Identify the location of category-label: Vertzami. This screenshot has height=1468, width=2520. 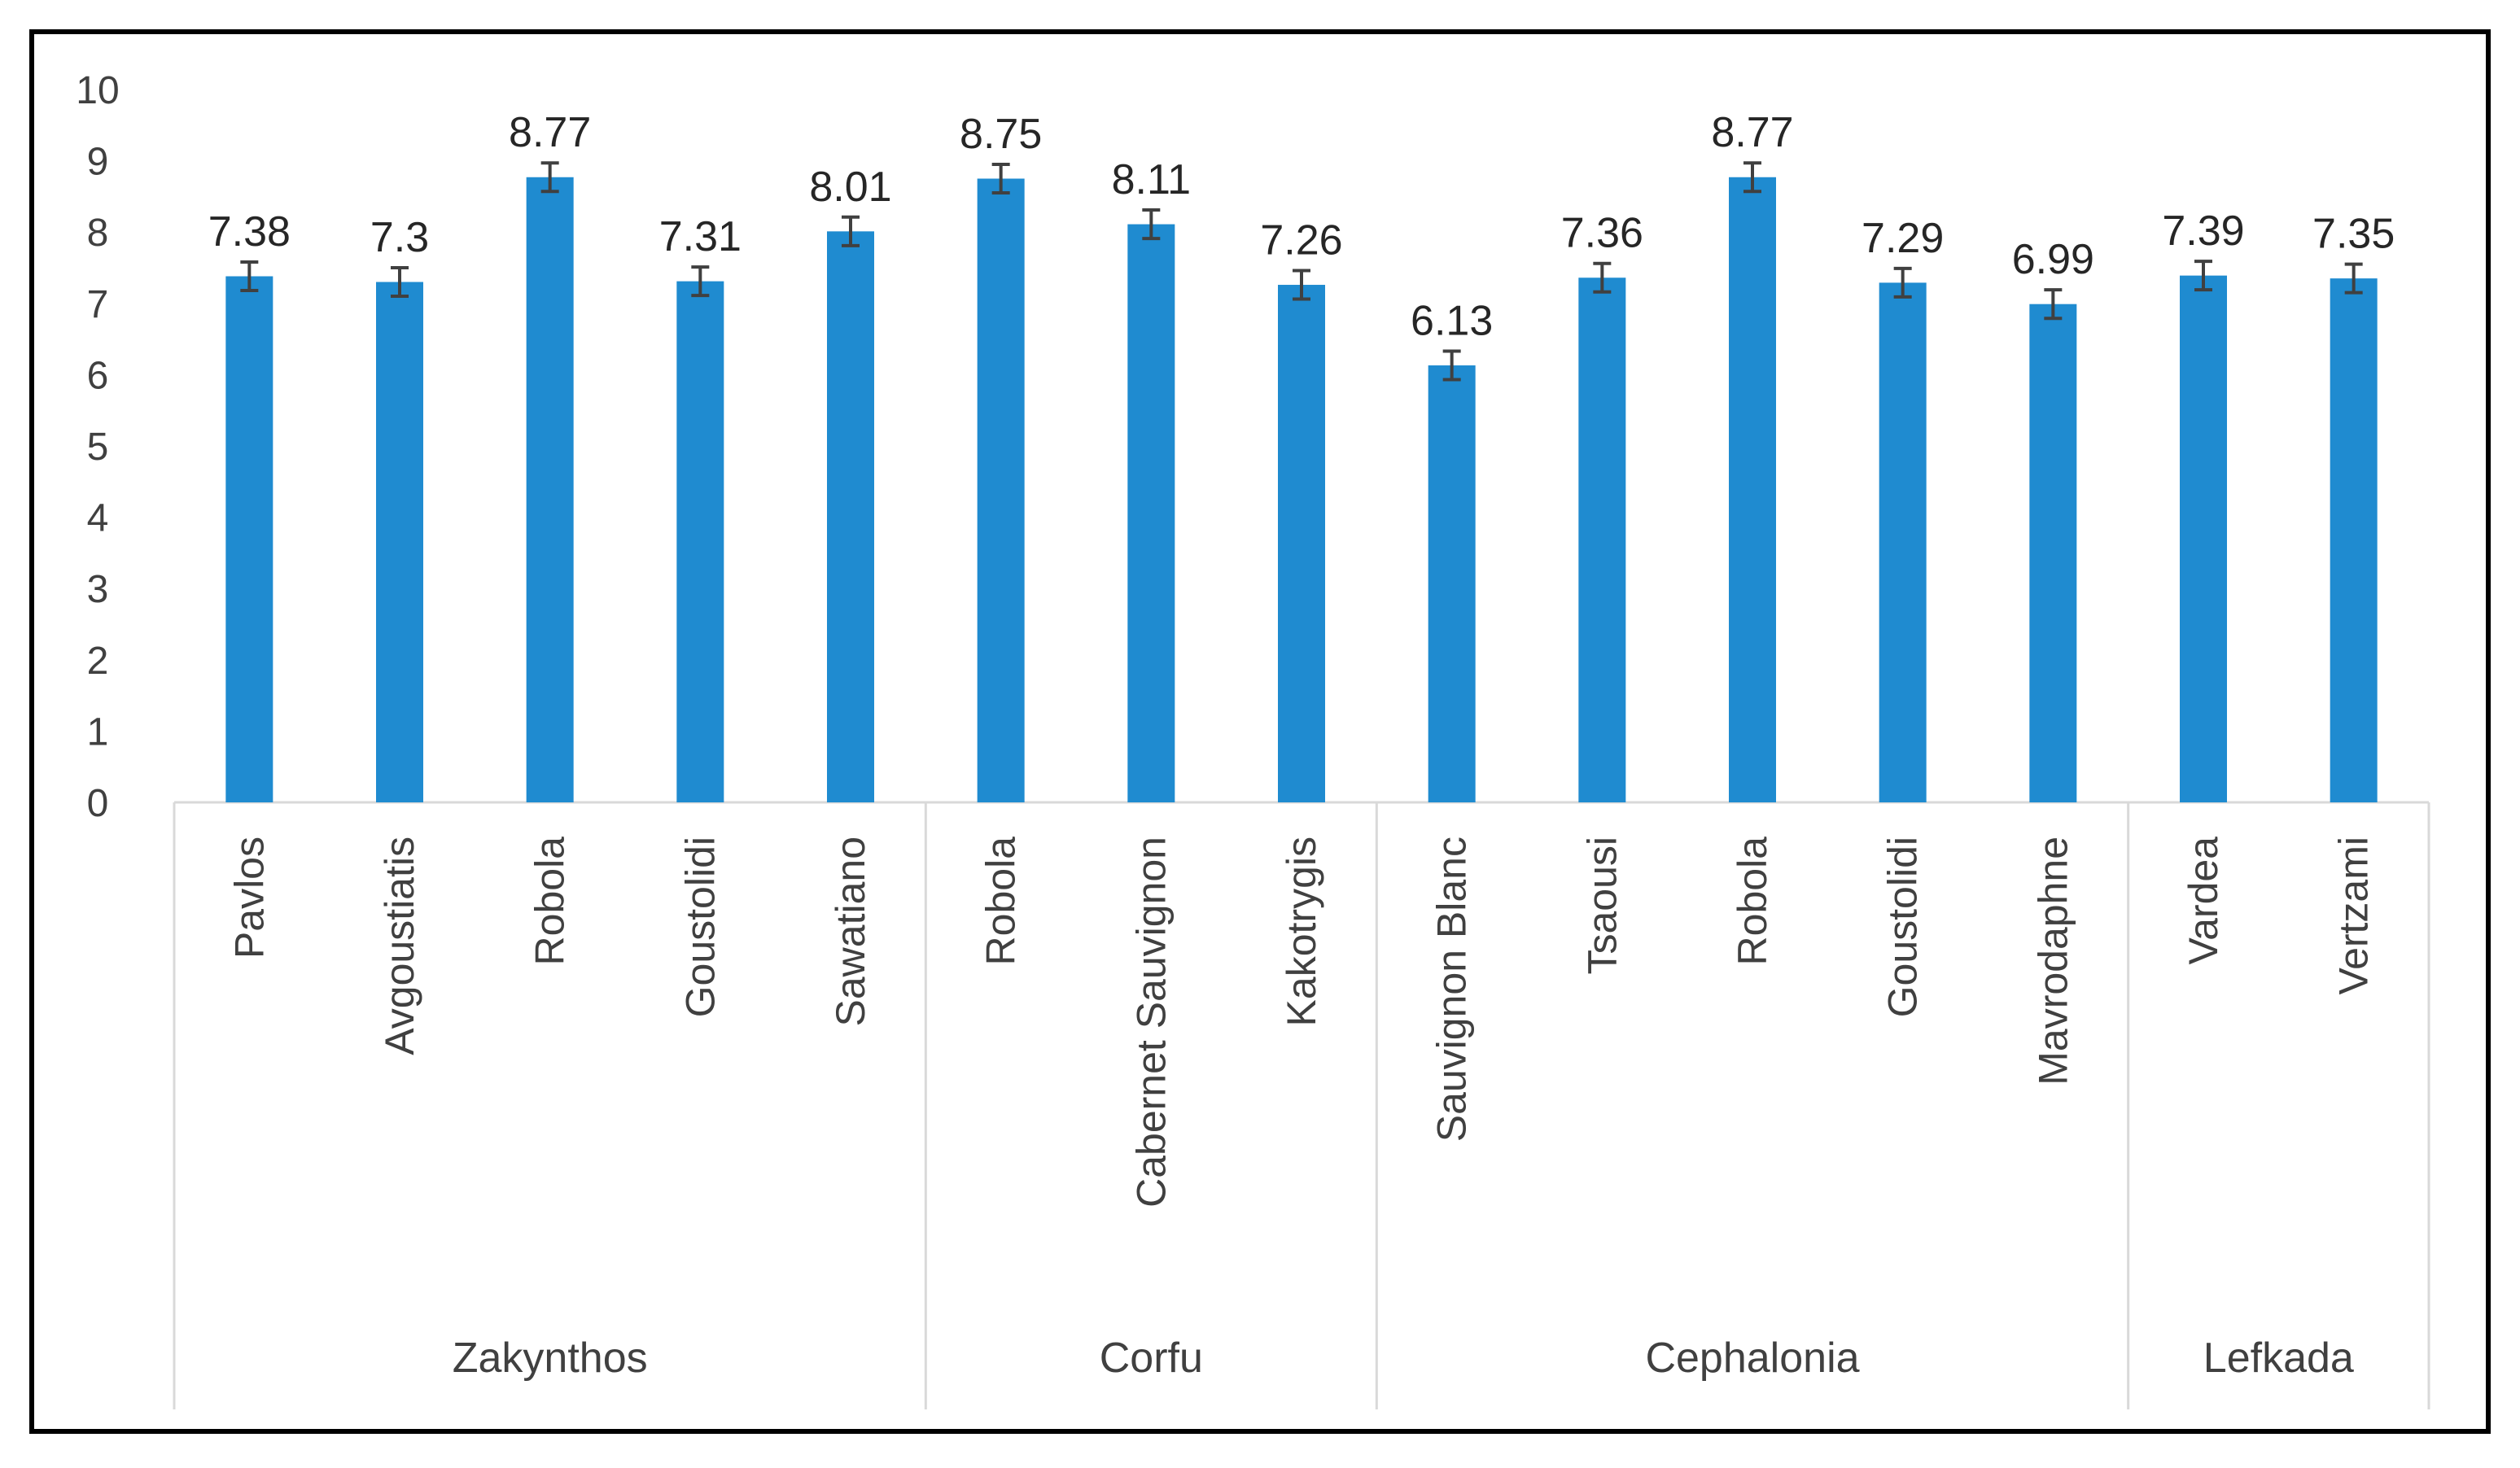
(2354, 916).